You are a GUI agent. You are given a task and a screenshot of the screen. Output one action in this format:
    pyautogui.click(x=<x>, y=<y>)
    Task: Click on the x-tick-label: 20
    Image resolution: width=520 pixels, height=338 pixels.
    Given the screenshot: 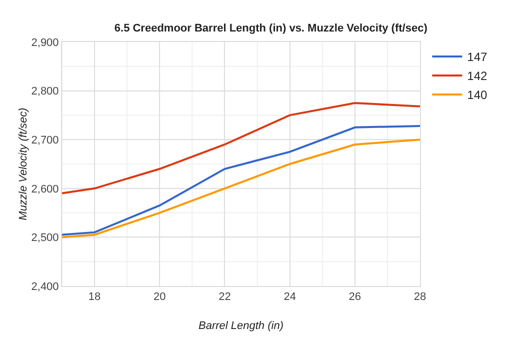 What is the action you would take?
    pyautogui.click(x=160, y=297)
    